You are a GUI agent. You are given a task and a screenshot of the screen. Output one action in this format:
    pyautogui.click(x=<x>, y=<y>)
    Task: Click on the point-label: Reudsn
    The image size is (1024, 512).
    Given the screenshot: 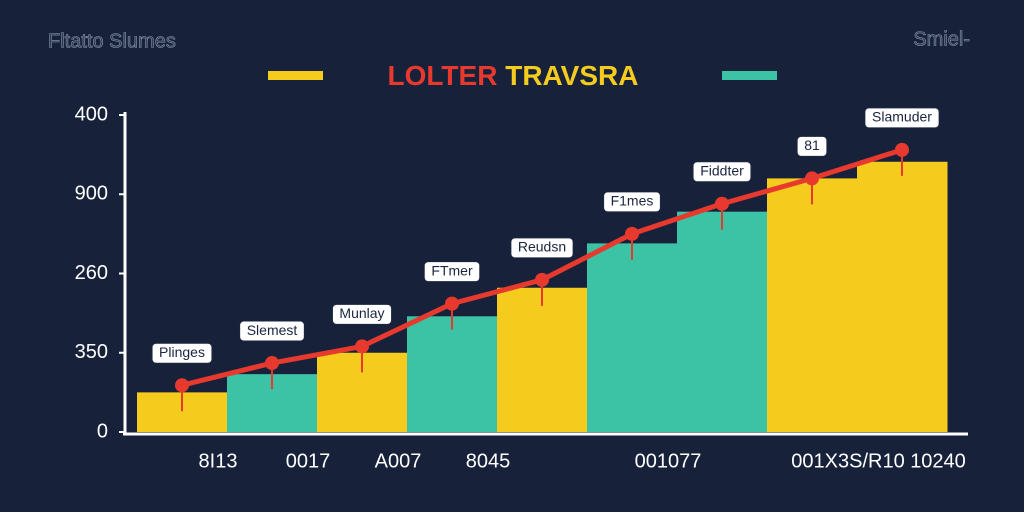 What is the action you would take?
    pyautogui.click(x=542, y=247)
    